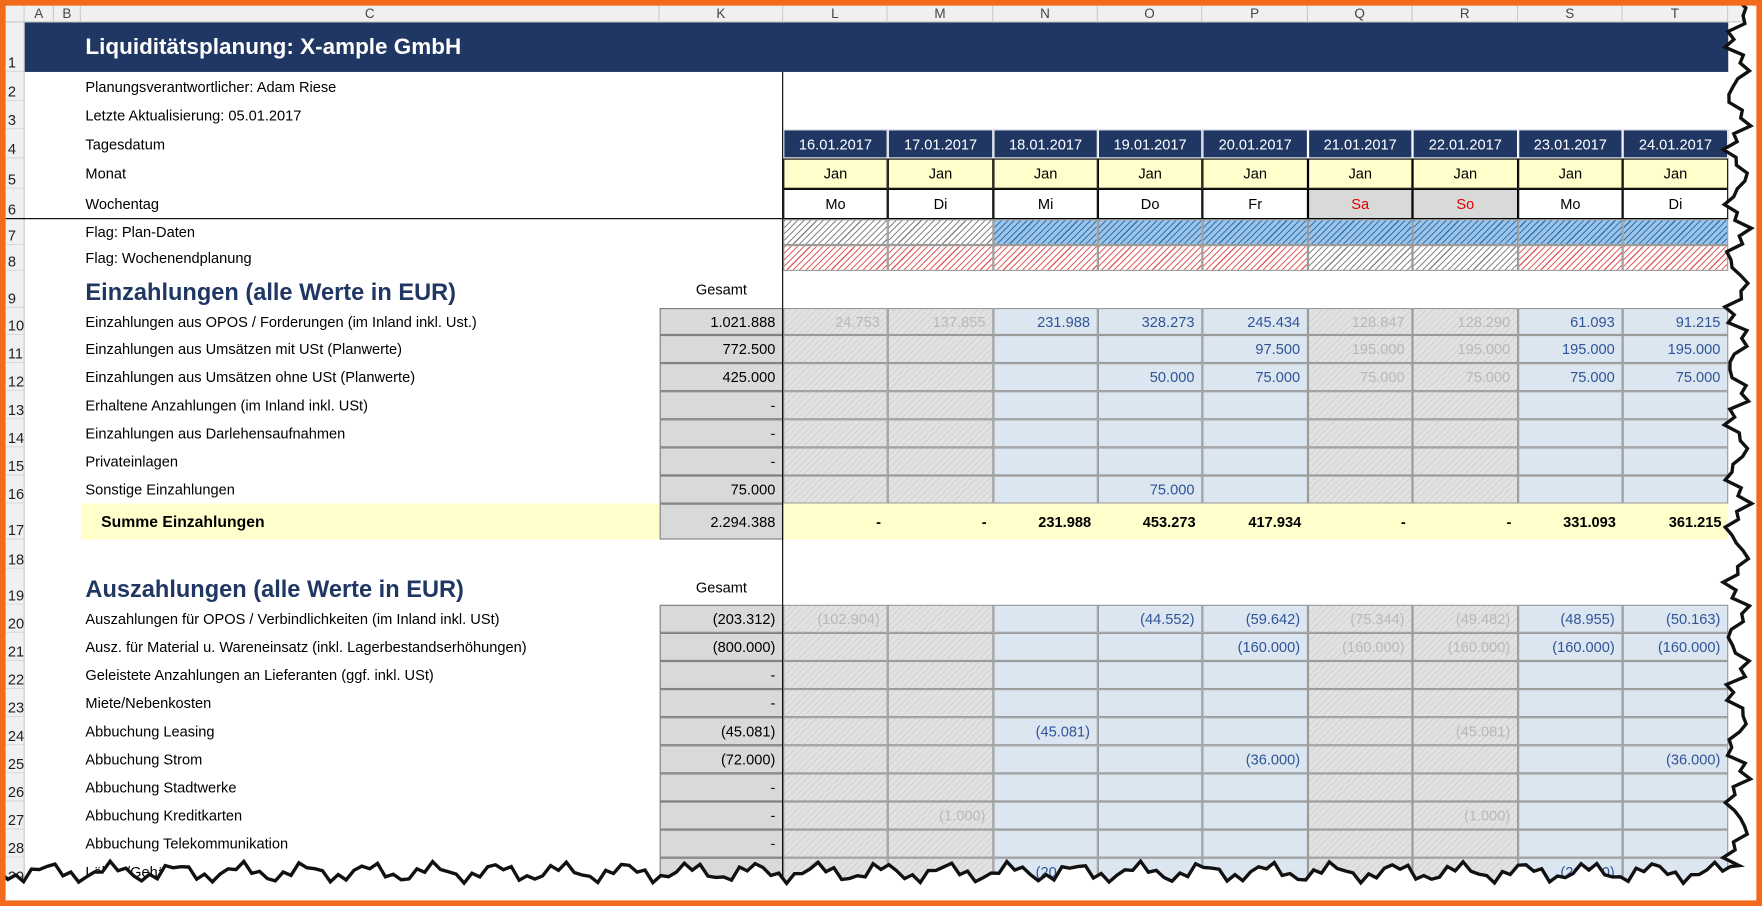 The width and height of the screenshot is (1762, 906). I want to click on row-label: Abbuchung Stadtwerke, so click(161, 787).